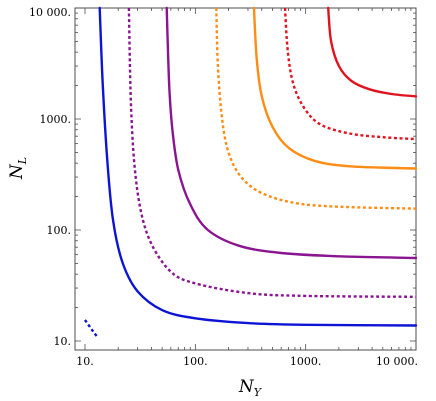 Image resolution: width=436 pixels, height=401 pixels. I want to click on y-tick-label: 10 000., so click(50, 12).